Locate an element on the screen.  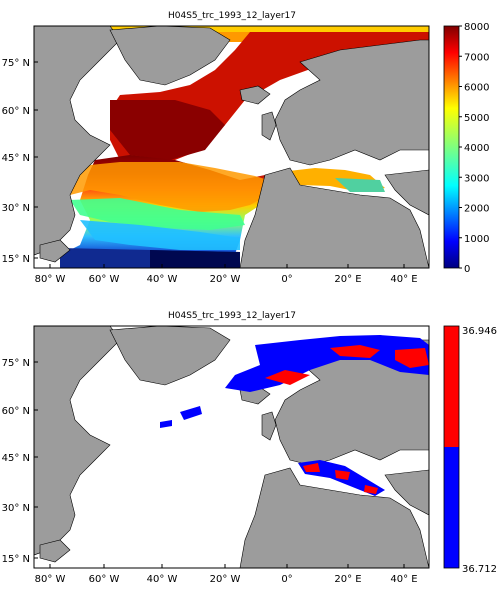
iceland is located at coordinates (255, 95).